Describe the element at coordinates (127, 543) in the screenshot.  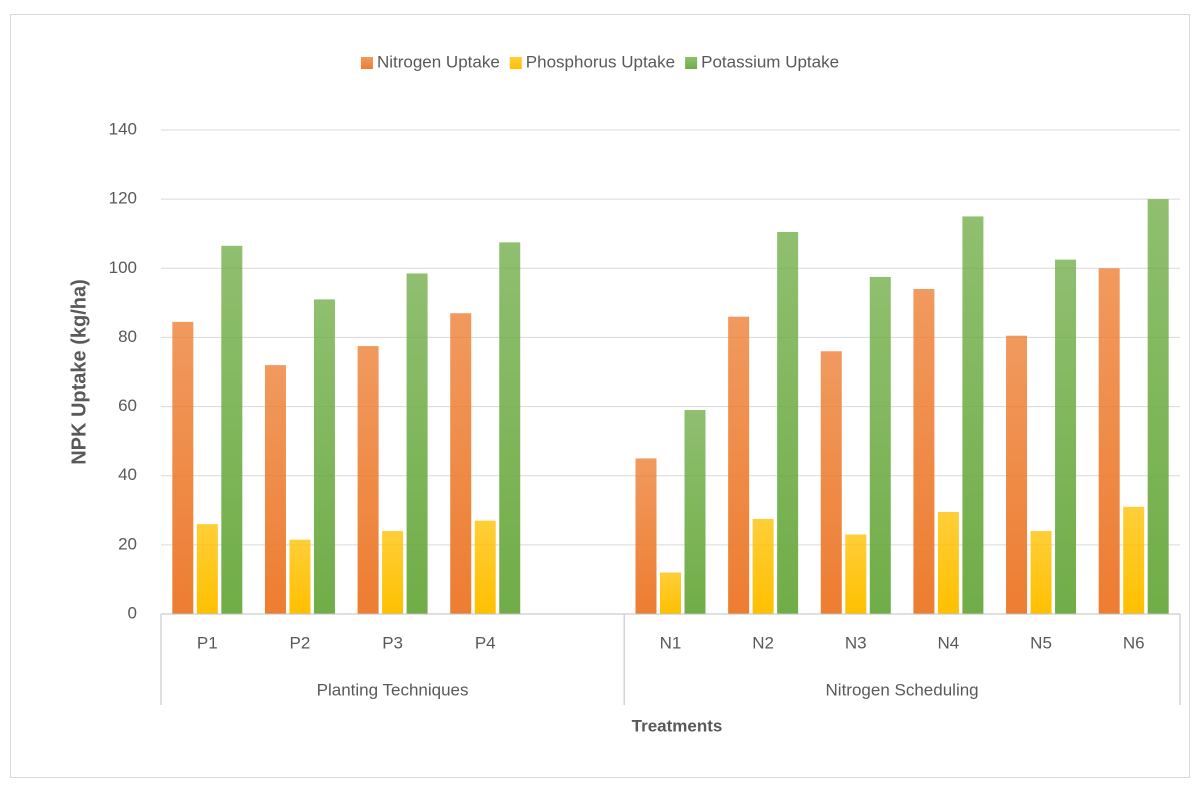
I see `y-tick-label: 20` at that location.